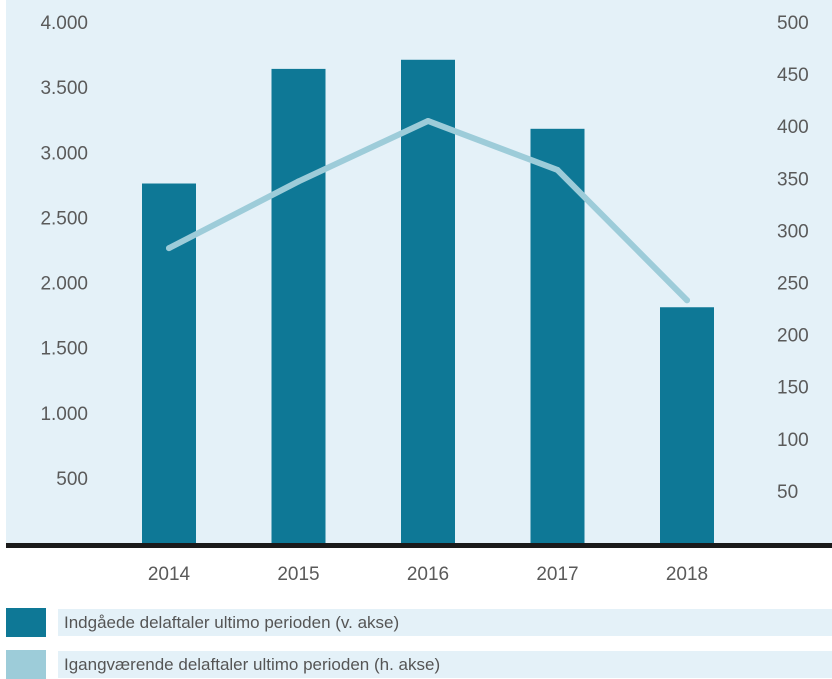 The height and width of the screenshot is (679, 832). What do you see at coordinates (557, 574) in the screenshot?
I see `x-tick-label: 2017` at bounding box center [557, 574].